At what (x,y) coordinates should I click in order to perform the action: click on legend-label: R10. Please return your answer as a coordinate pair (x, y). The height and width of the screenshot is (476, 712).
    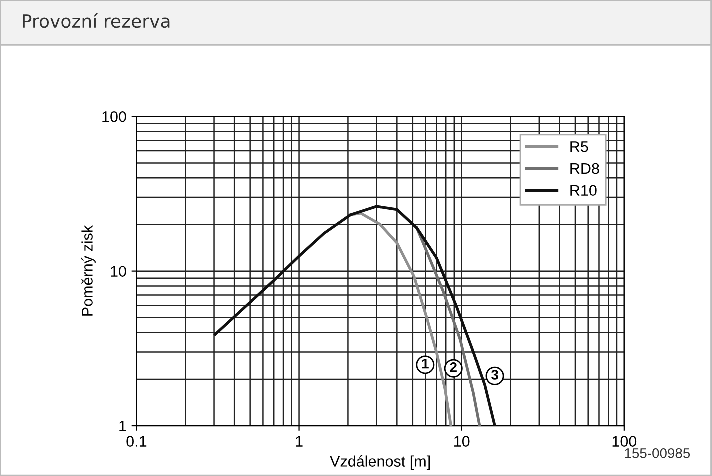
    Looking at the image, I should click on (583, 190).